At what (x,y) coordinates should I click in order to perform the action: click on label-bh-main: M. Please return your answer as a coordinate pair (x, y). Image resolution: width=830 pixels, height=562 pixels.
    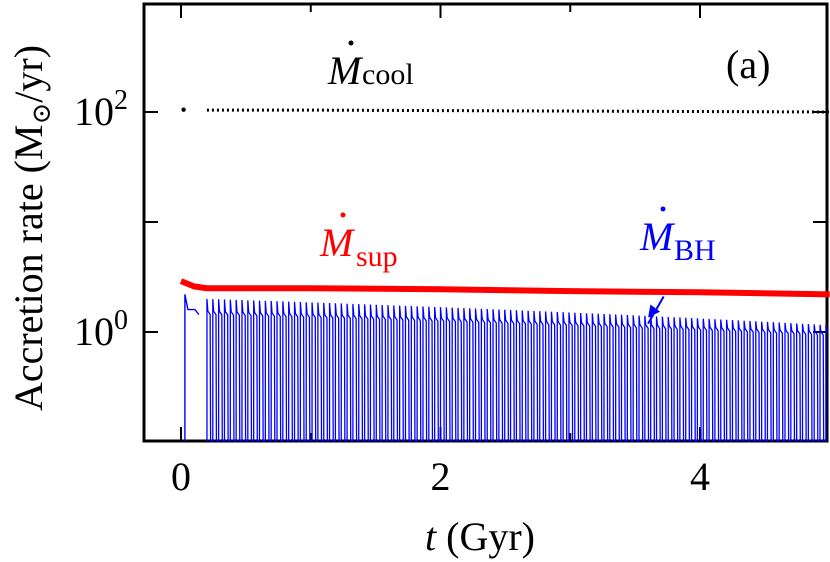
    Looking at the image, I should click on (657, 236).